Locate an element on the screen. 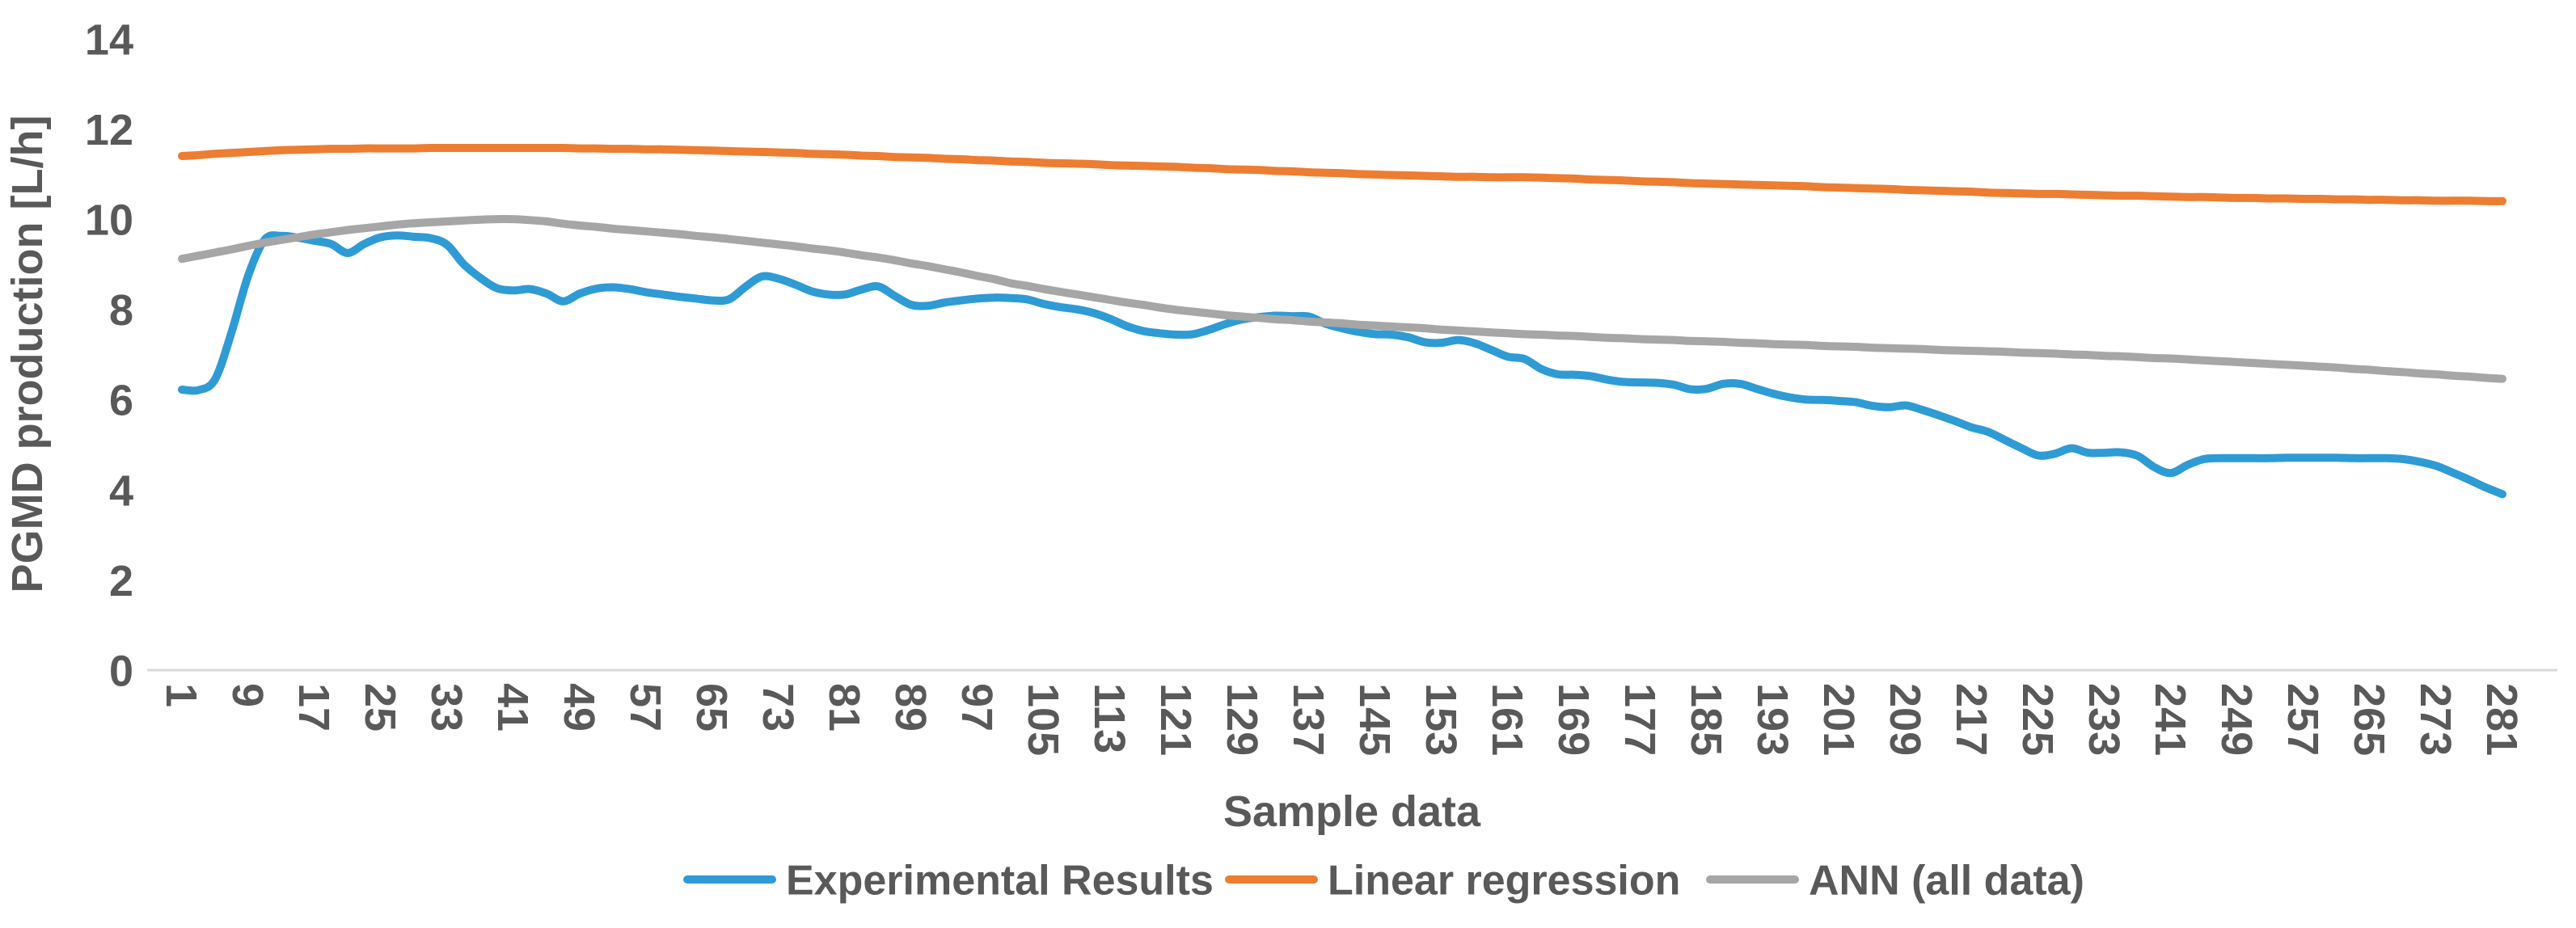  y-tick-label: 0 is located at coordinates (121, 671).